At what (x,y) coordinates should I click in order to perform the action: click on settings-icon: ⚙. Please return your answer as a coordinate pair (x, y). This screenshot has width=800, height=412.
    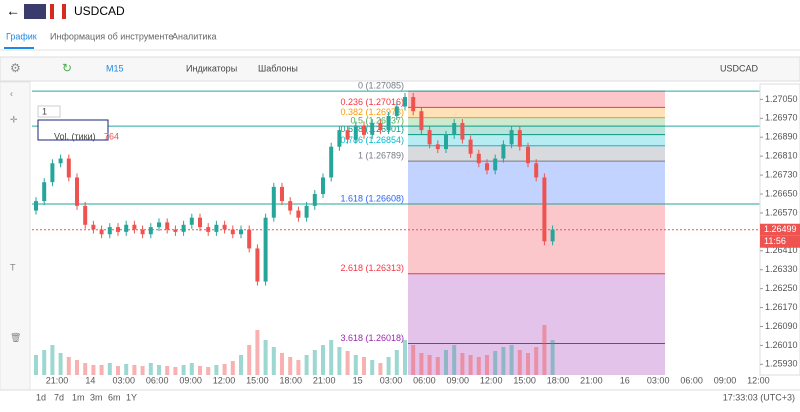
    Looking at the image, I should click on (15, 68).